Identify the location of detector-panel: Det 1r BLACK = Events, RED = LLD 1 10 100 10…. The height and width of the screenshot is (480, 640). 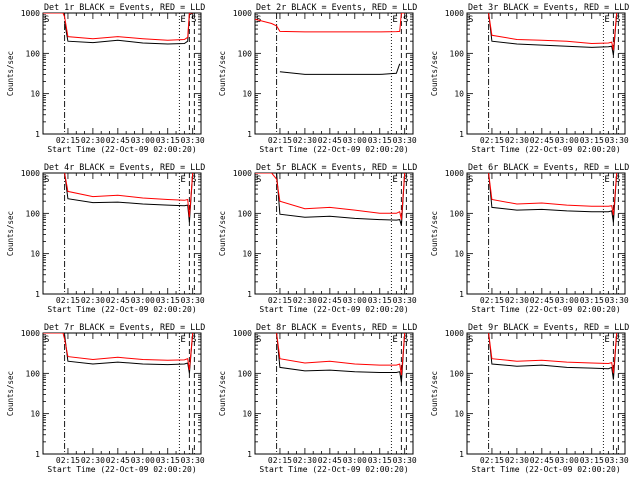
(105, 78).